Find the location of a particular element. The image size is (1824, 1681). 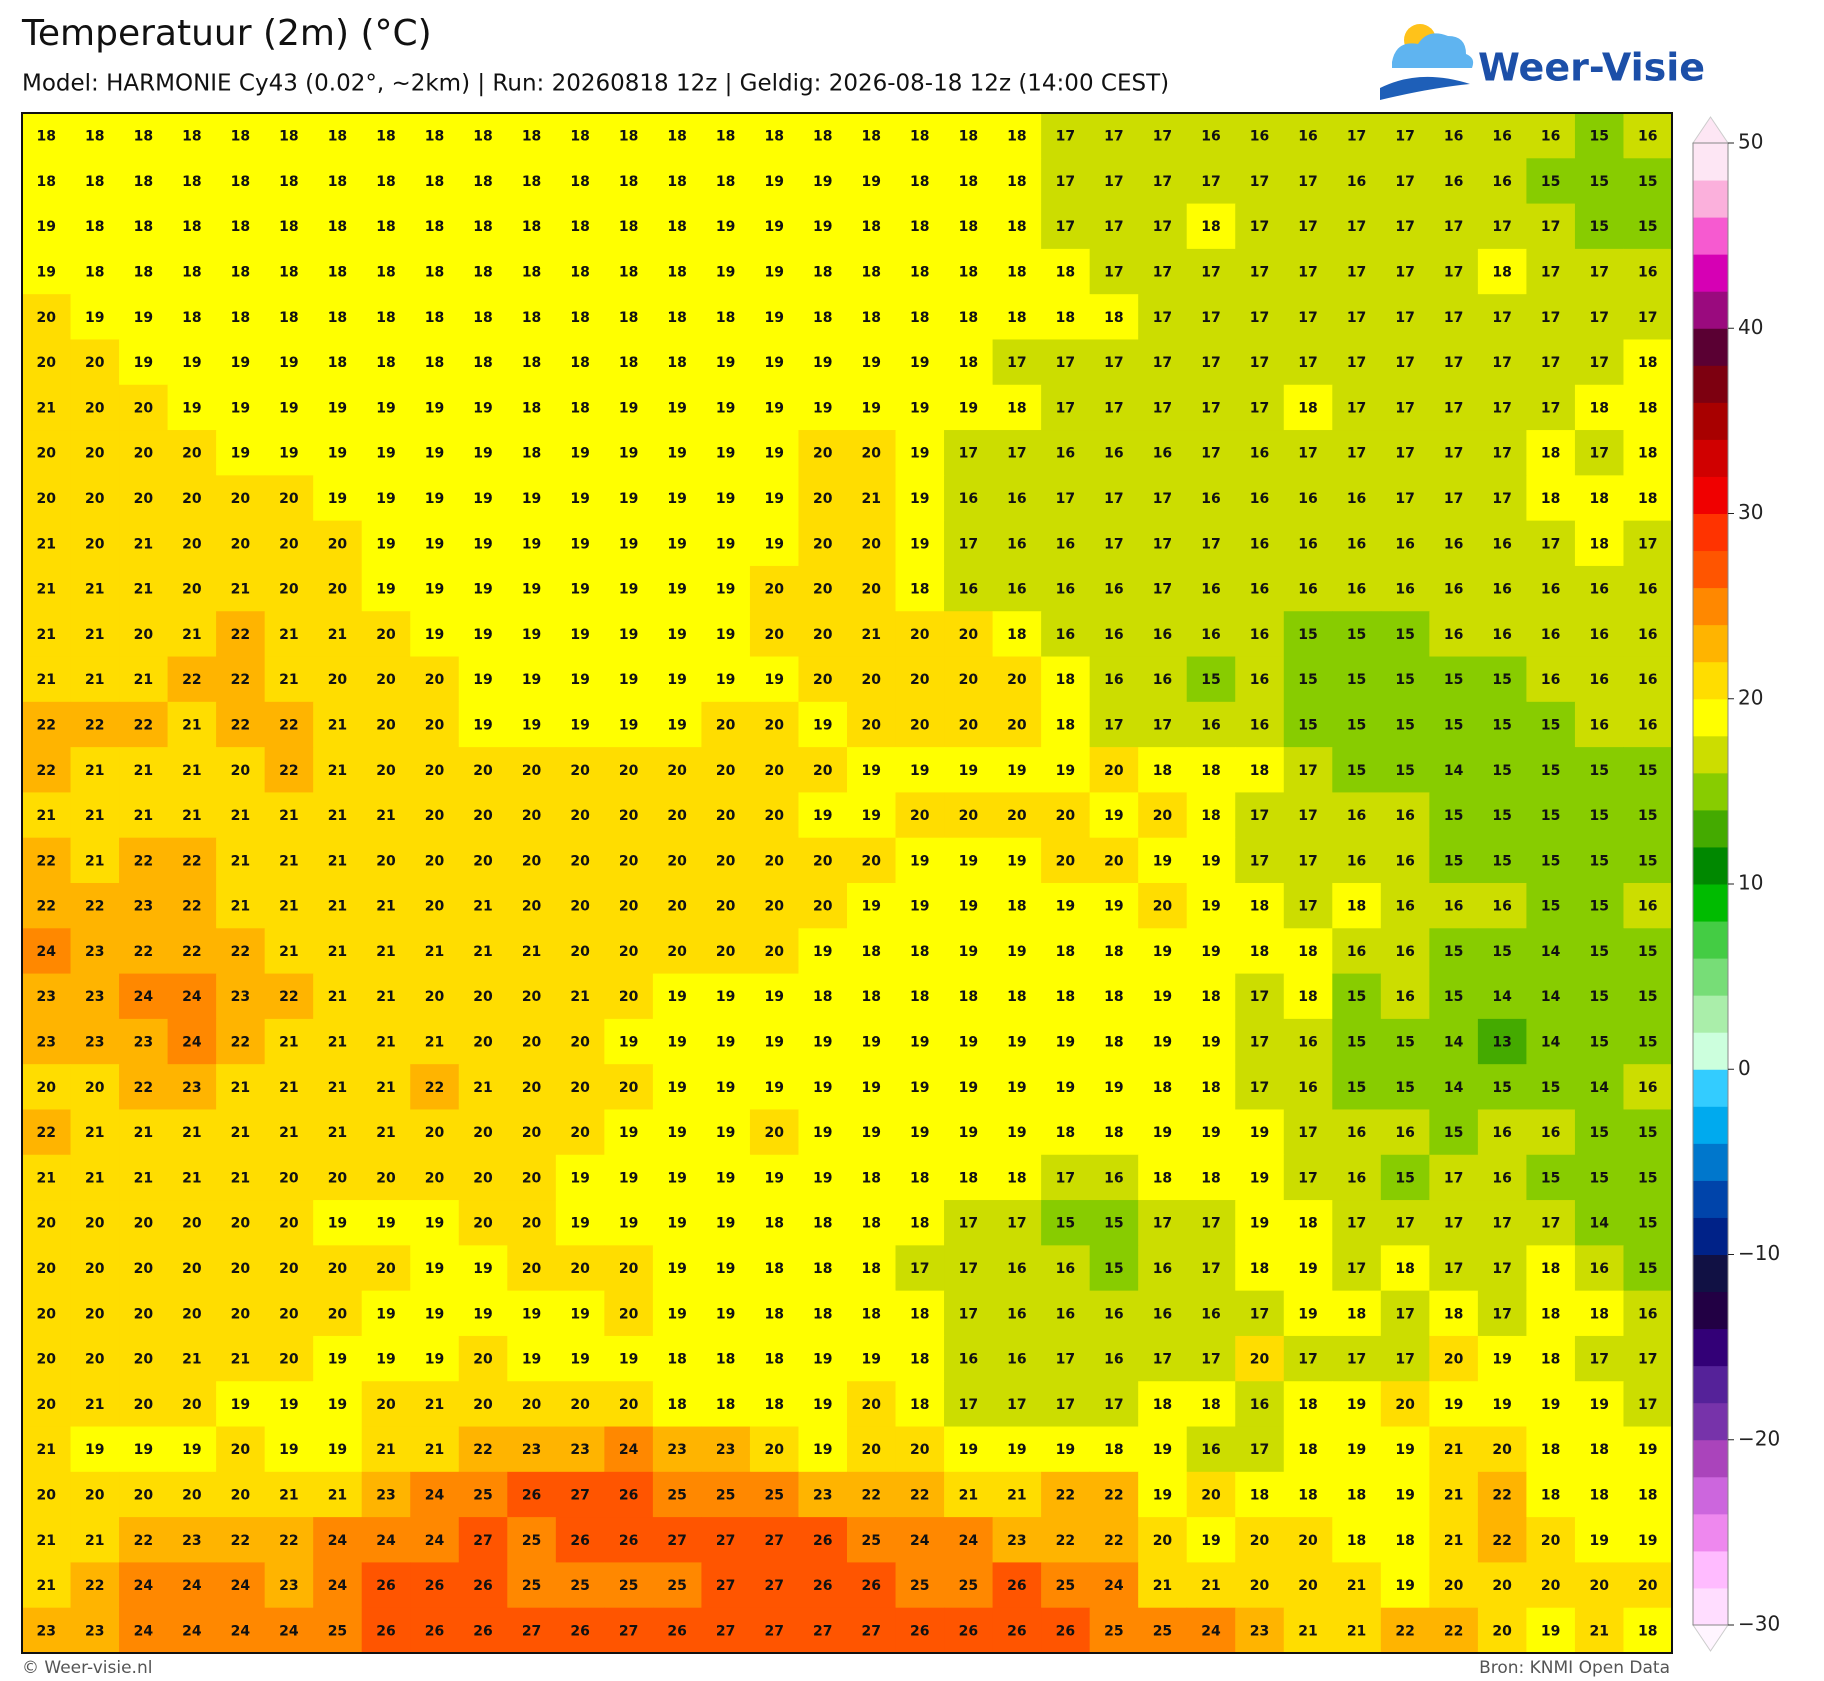

temperature-label: 23 is located at coordinates (1259, 1631).